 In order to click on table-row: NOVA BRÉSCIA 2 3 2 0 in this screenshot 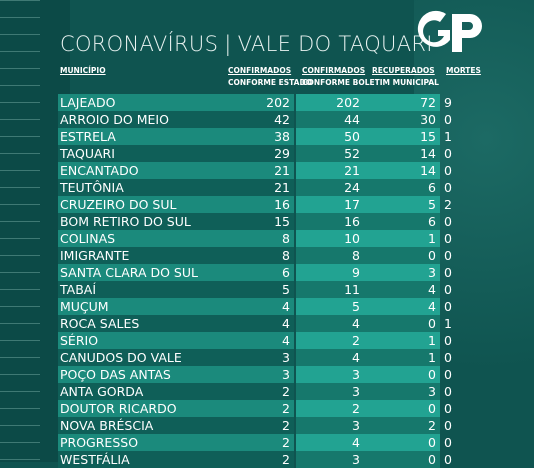, I will do `click(265, 425)`.